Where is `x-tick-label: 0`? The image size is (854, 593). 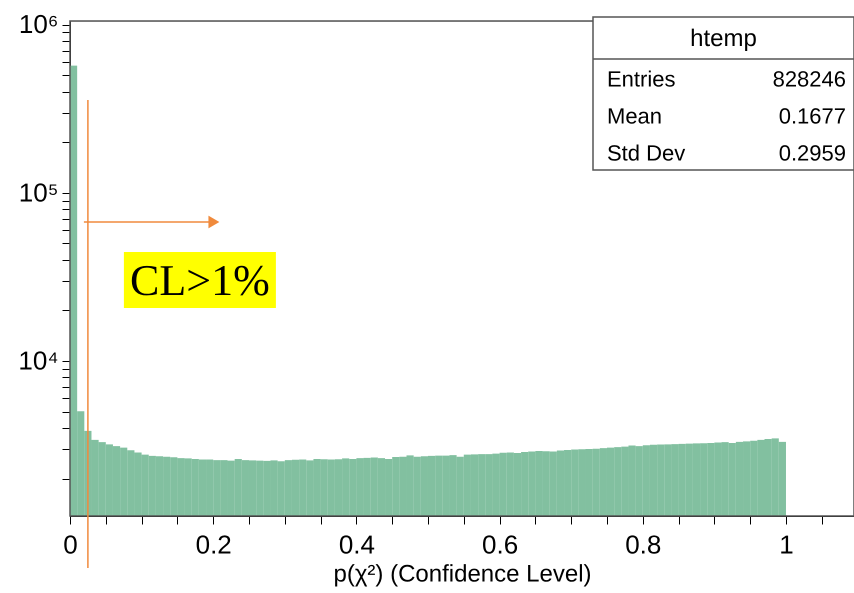
x-tick-label: 0 is located at coordinates (70, 545).